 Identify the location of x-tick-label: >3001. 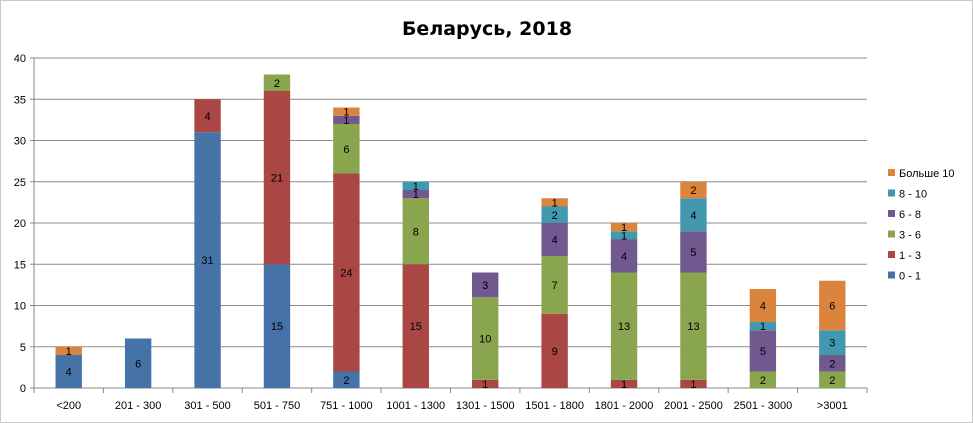
(832, 406).